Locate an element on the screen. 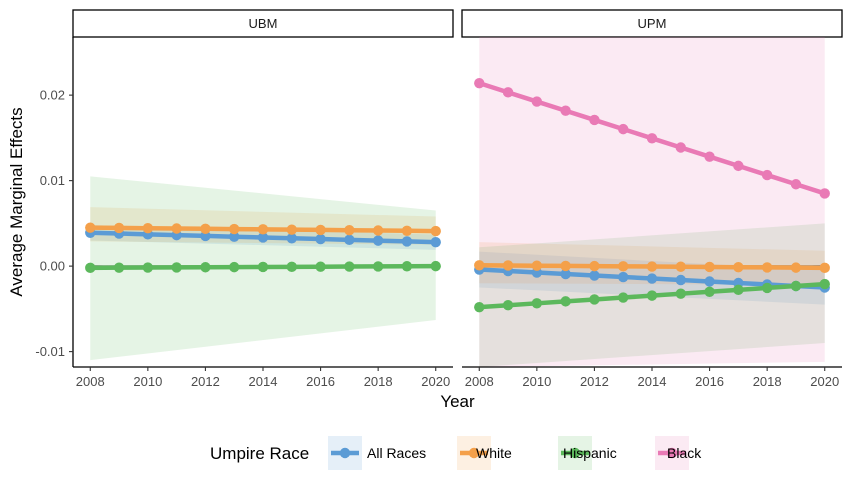 Image resolution: width=850 pixels, height=486 pixels. legend-label: White is located at coordinates (494, 453).